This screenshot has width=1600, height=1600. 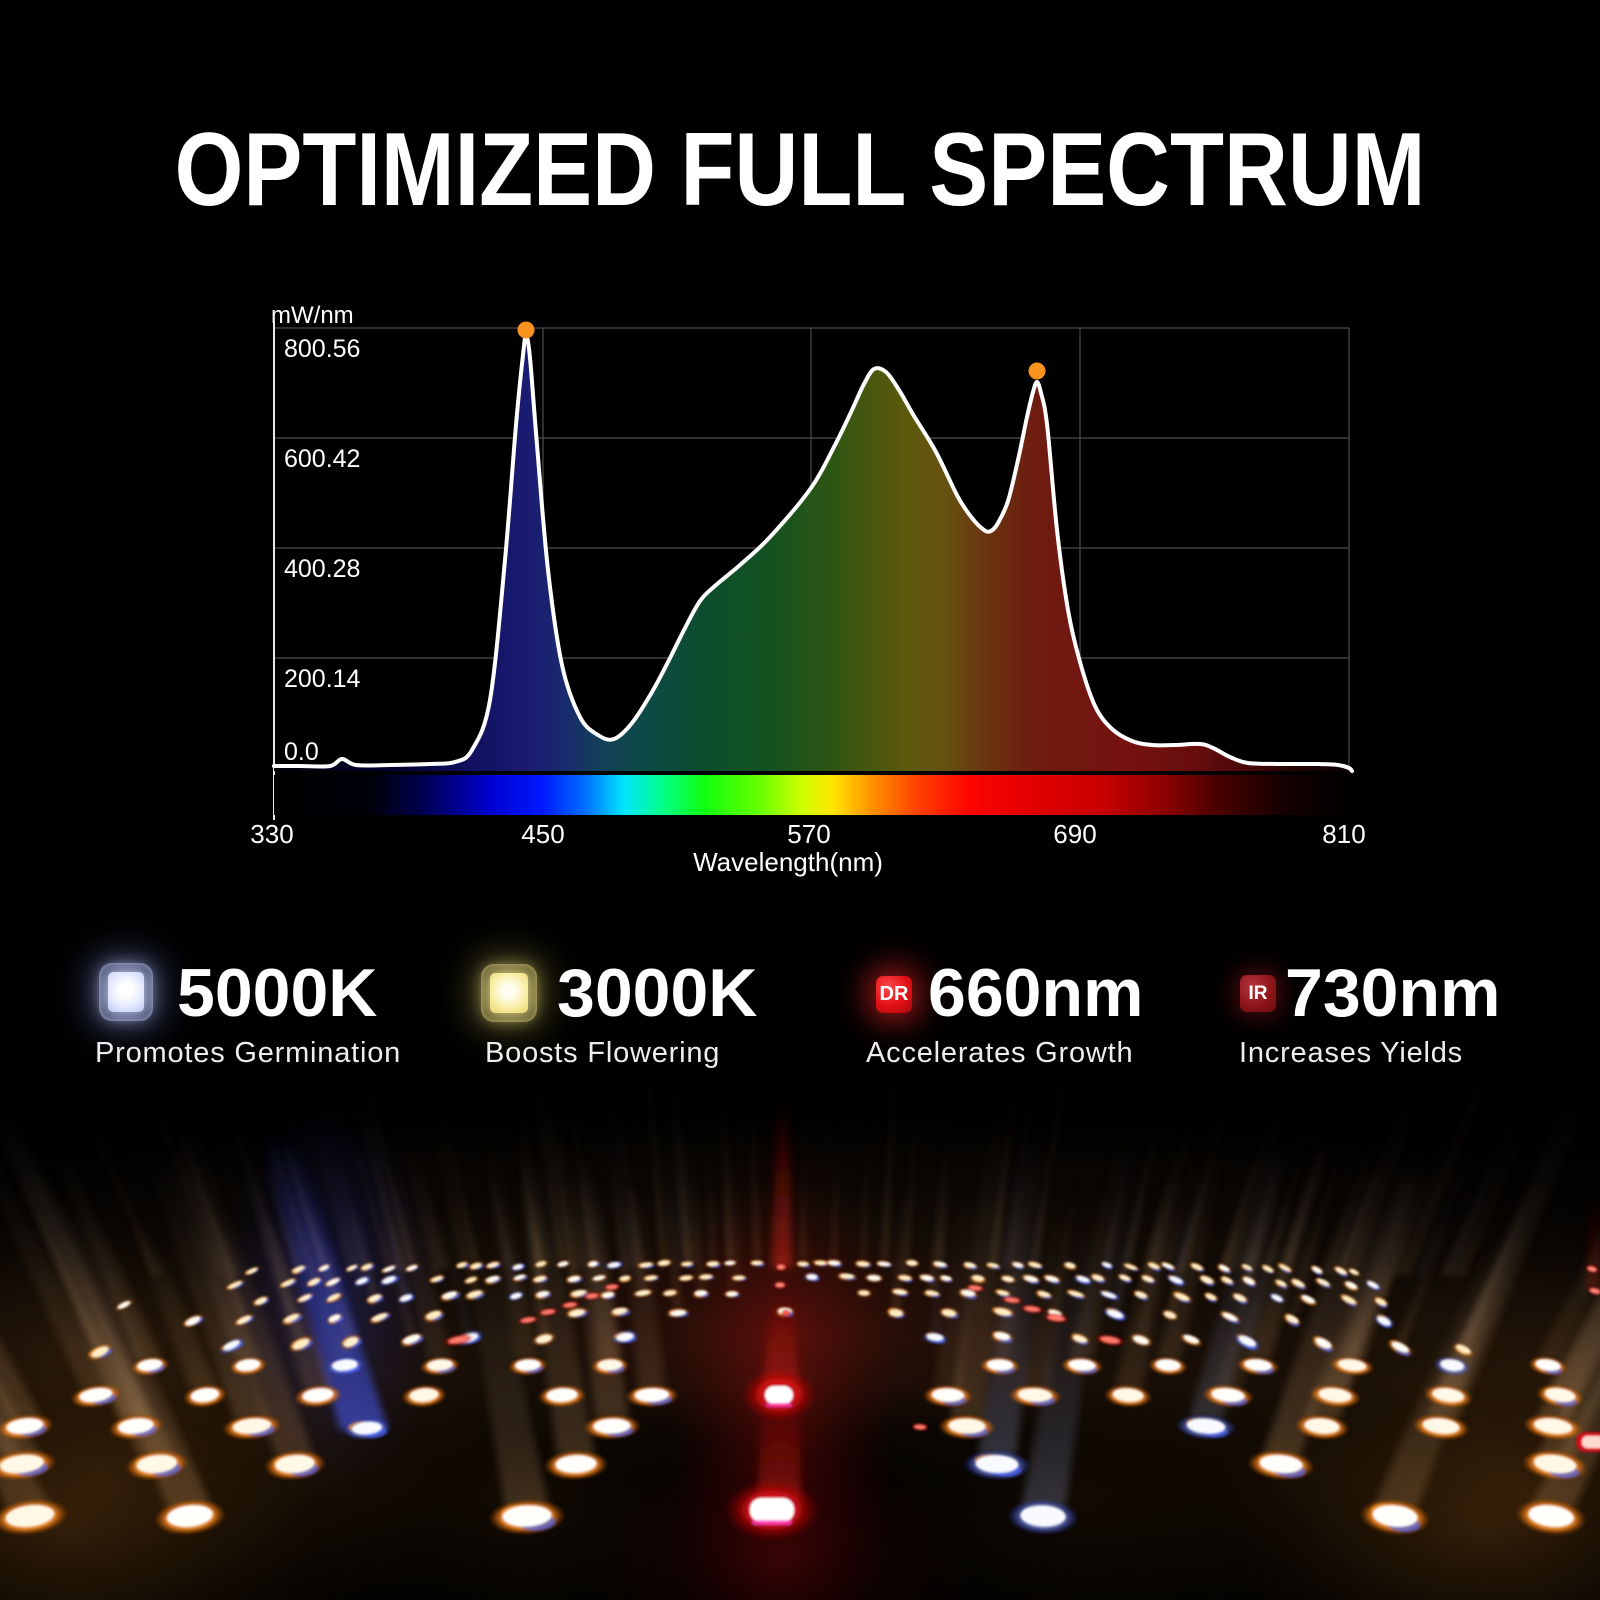 What do you see at coordinates (271, 834) in the screenshot?
I see `svg-text: 330` at bounding box center [271, 834].